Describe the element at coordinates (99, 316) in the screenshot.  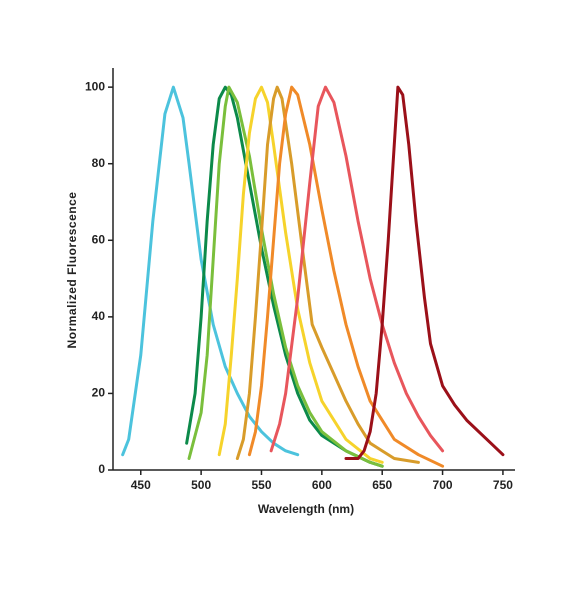
I see `y-tick-label: 40` at that location.